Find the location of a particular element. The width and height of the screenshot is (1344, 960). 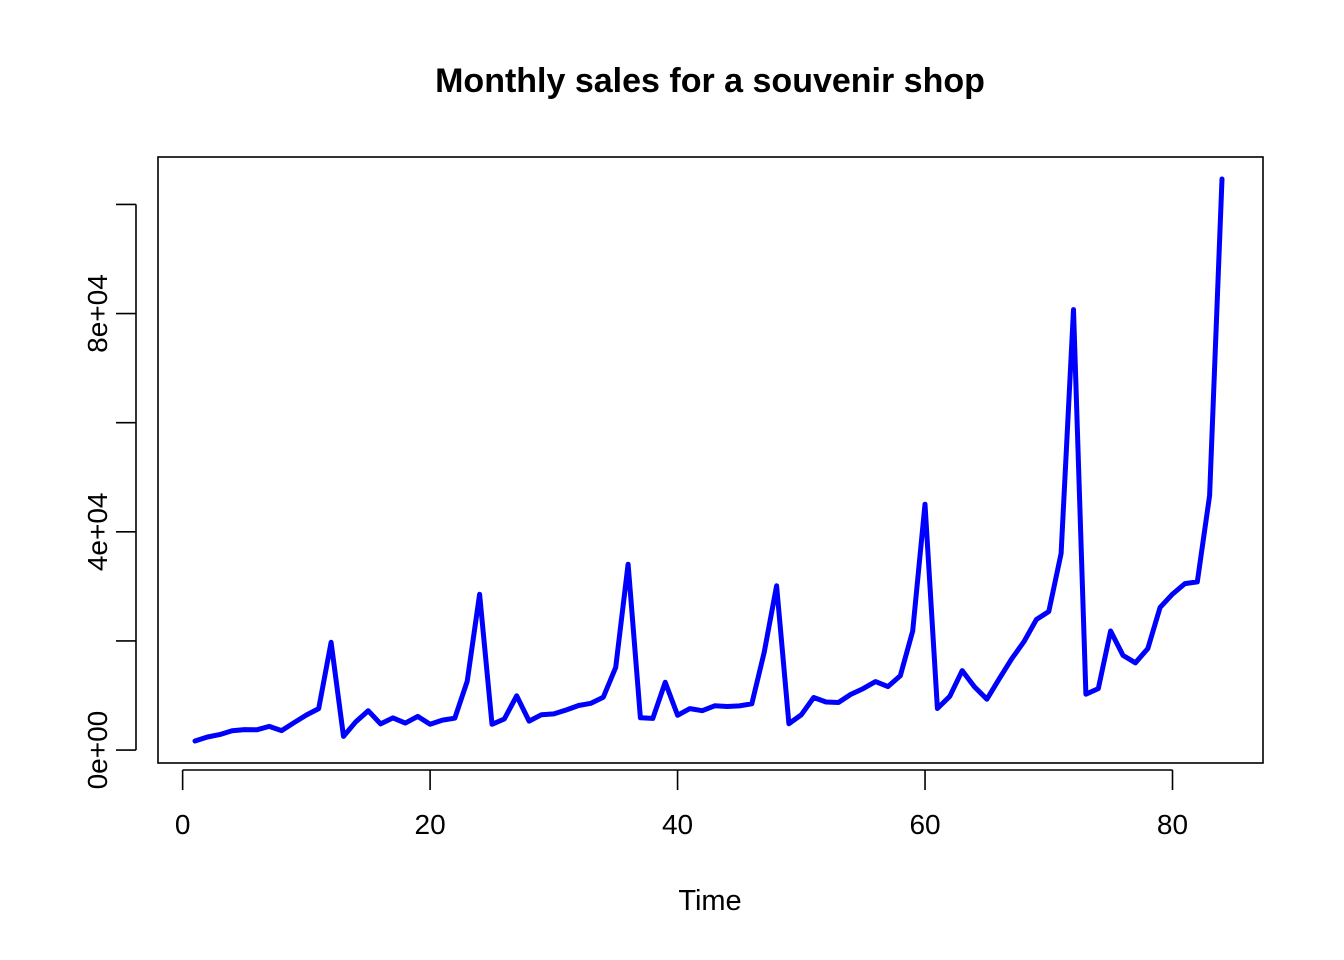

y-tick-label: 4e+04 is located at coordinates (97, 532).